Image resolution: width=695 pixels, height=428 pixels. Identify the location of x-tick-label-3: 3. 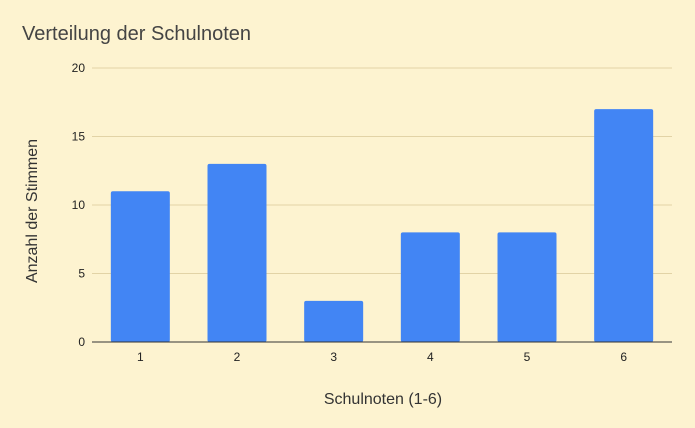
(333, 357).